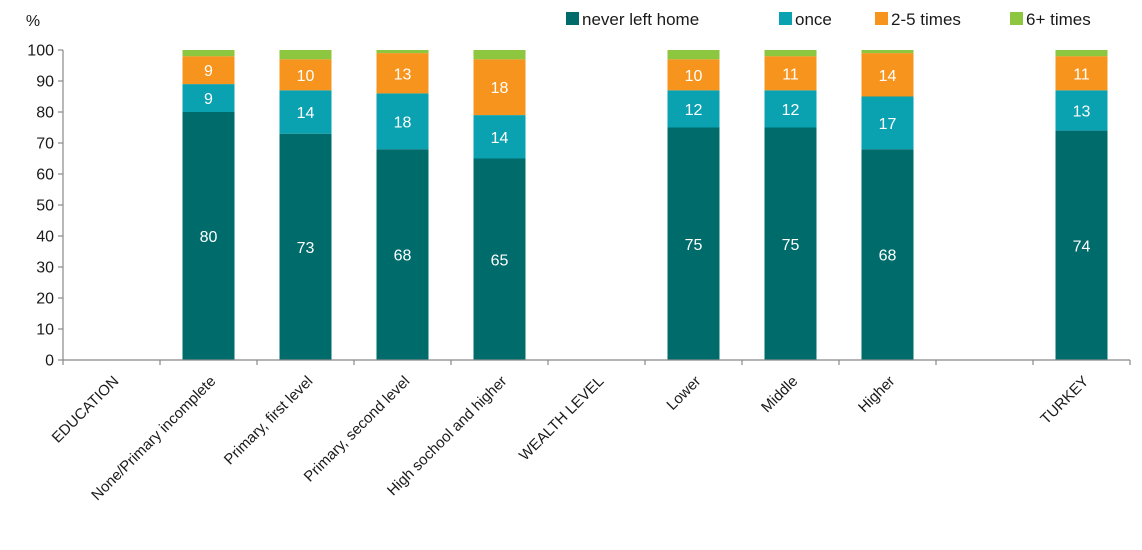  I want to click on bar-stack: 75 12 11, so click(790, 205).